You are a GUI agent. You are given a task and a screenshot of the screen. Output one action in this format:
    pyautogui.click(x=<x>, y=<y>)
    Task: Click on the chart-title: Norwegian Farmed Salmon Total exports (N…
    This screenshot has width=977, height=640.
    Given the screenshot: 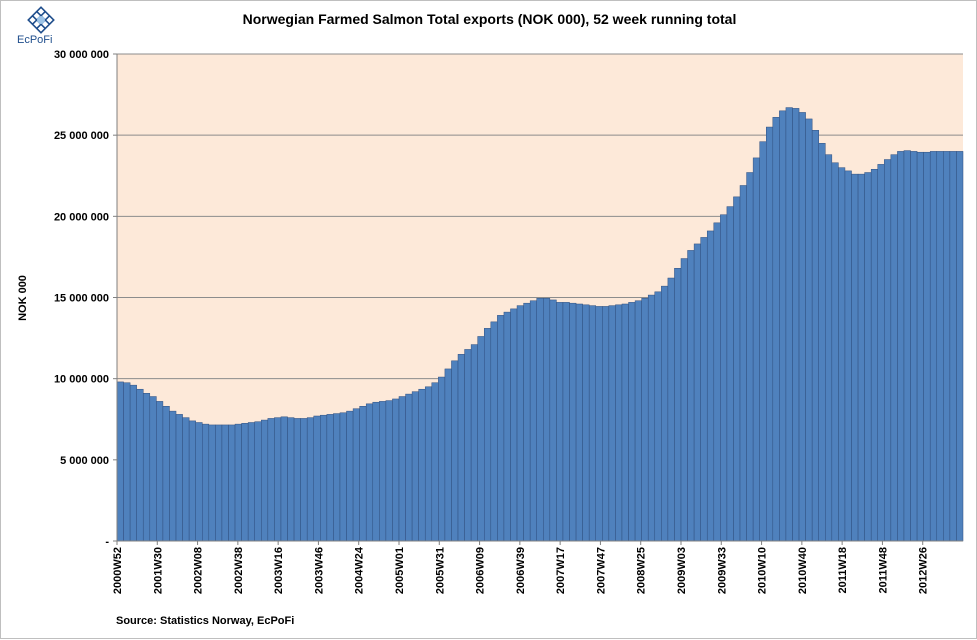 What is the action you would take?
    pyautogui.click(x=489, y=19)
    